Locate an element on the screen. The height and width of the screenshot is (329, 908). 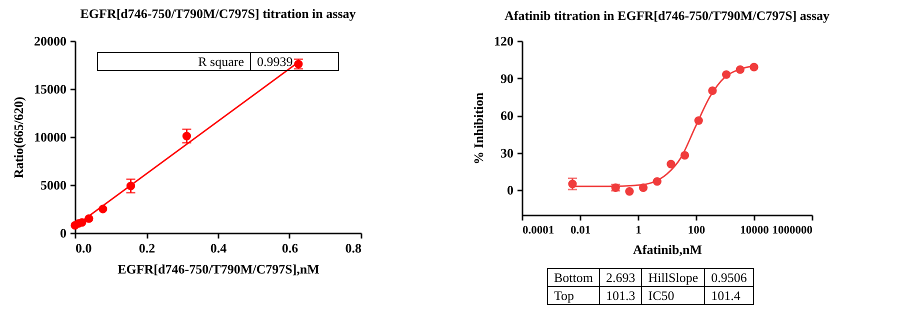
text: 0.9506 is located at coordinates (729, 277).